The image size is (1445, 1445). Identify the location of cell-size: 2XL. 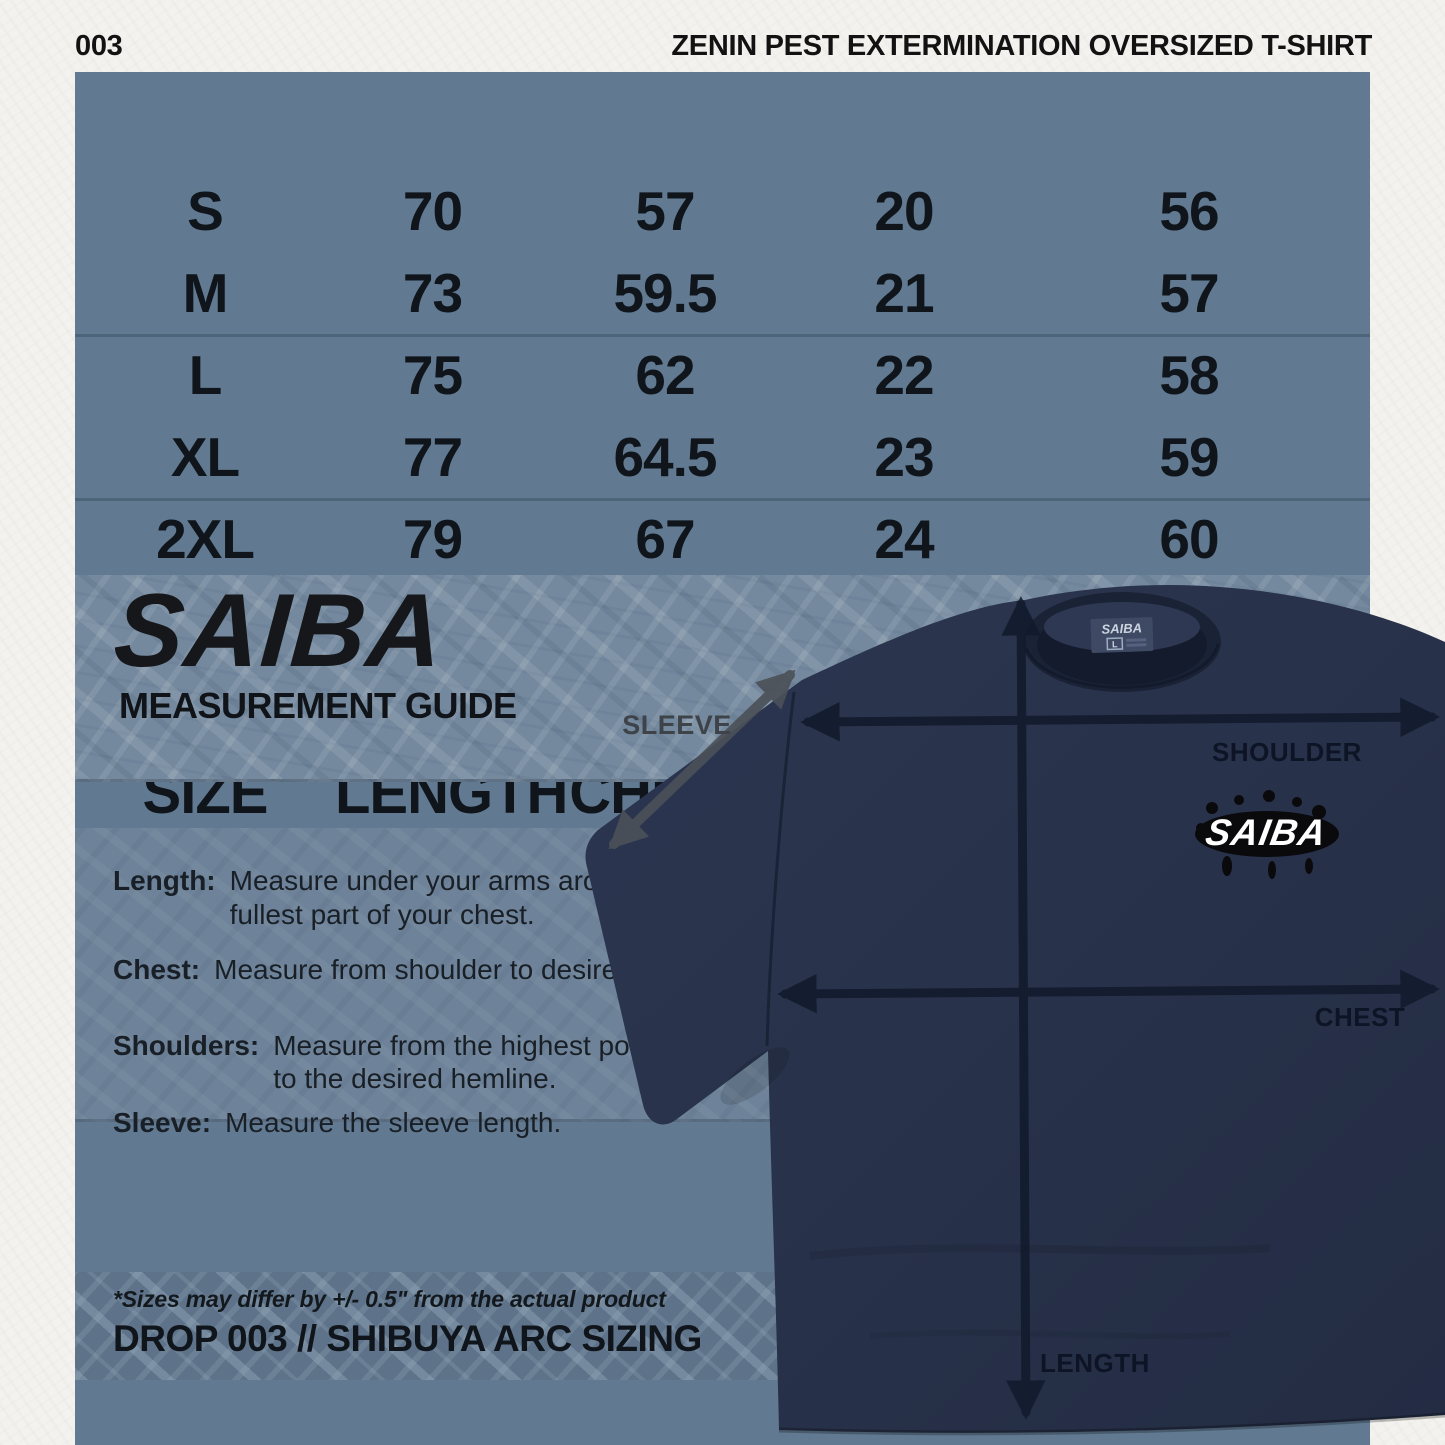
(205, 539).